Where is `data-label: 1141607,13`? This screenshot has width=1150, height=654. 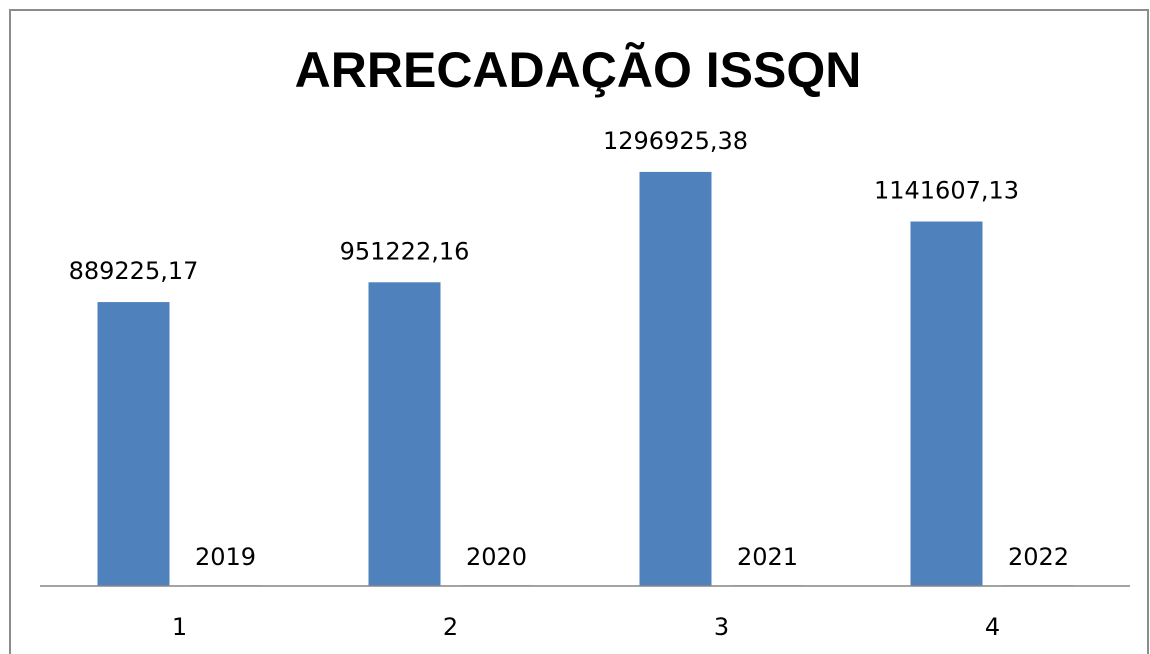 data-label: 1141607,13 is located at coordinates (946, 191).